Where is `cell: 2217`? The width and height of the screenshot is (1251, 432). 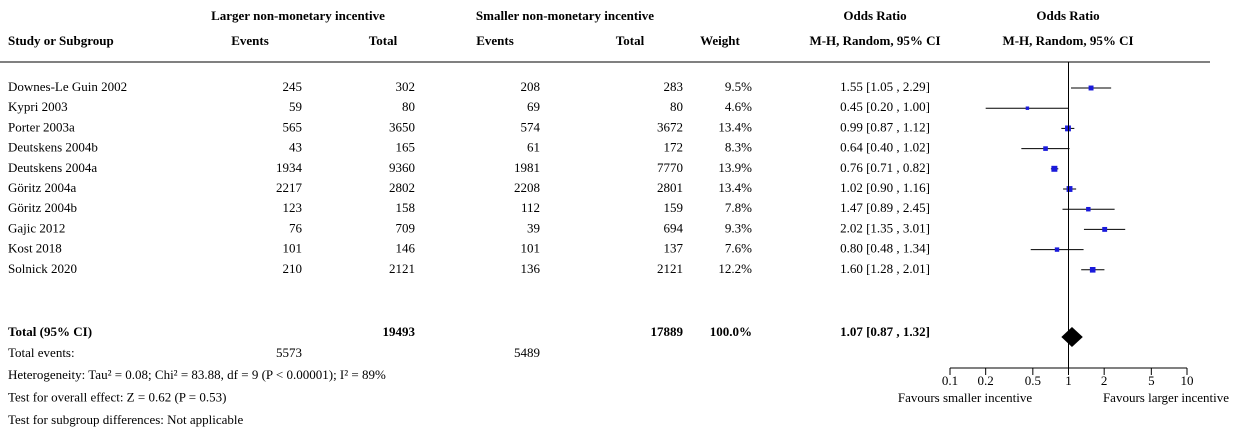 cell: 2217 is located at coordinates (289, 187).